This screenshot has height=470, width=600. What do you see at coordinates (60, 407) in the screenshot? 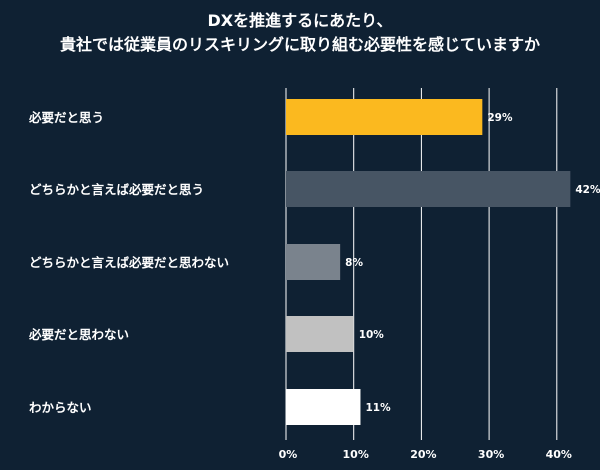
I see `category-label: わからない` at bounding box center [60, 407].